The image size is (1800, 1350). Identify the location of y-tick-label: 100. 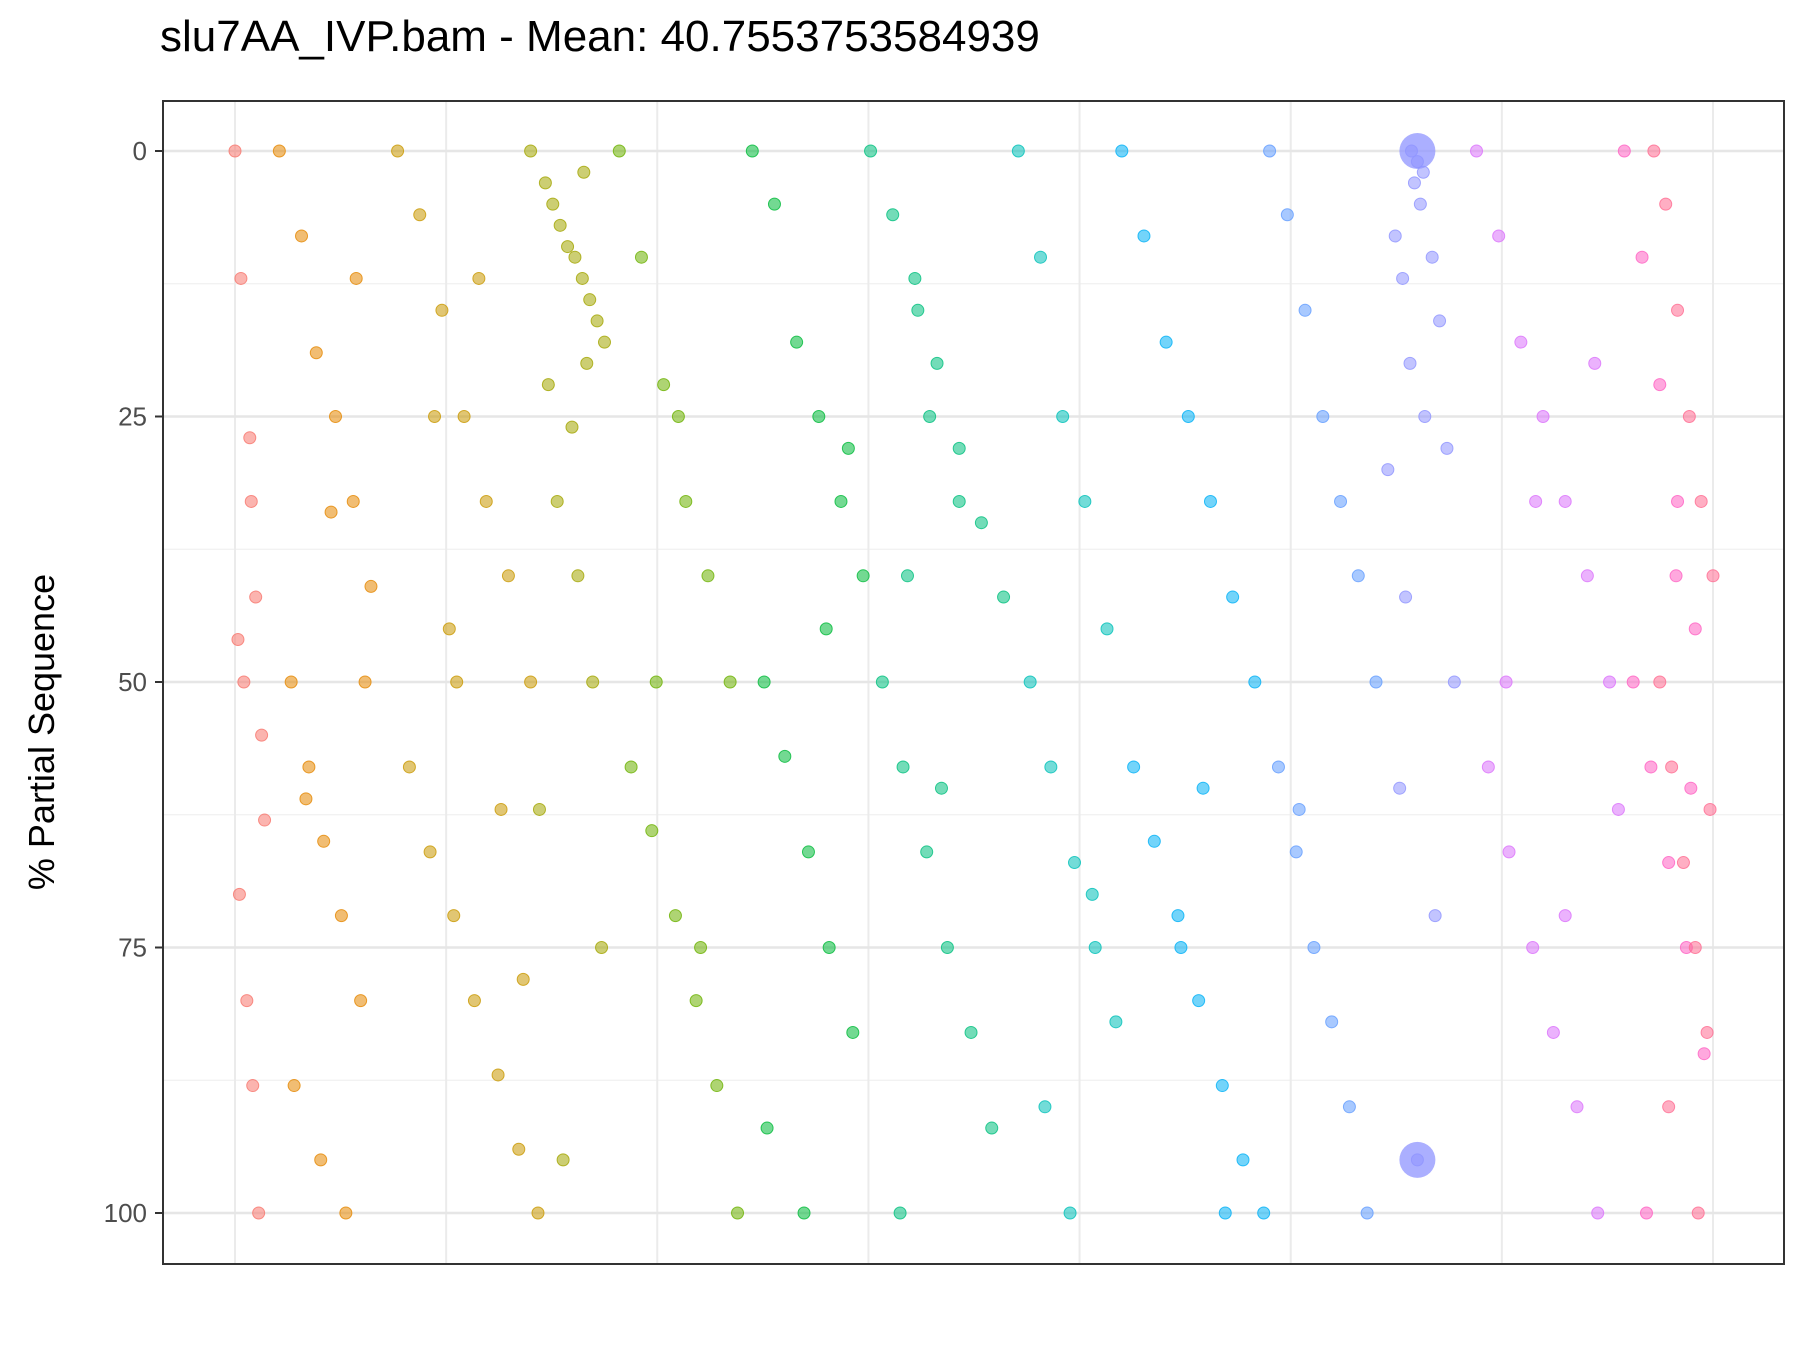
(125, 1213).